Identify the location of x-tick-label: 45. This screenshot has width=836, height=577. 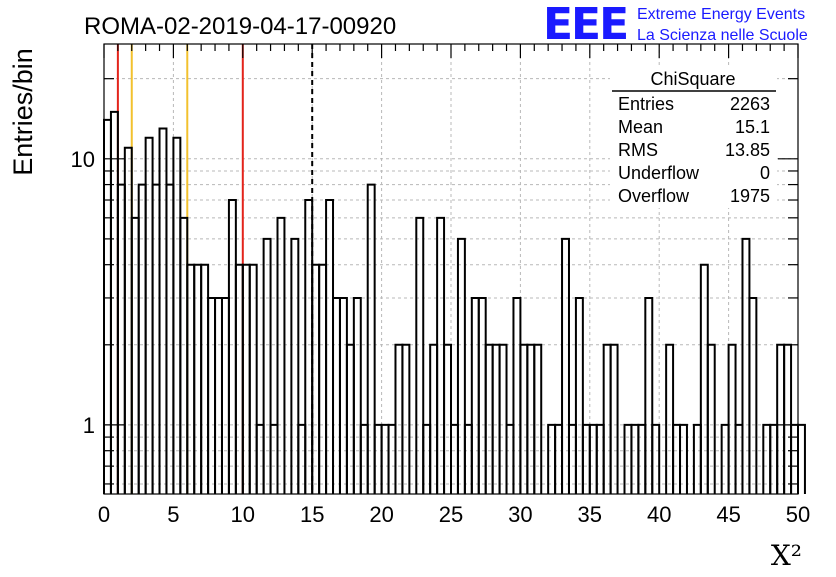
(728, 514).